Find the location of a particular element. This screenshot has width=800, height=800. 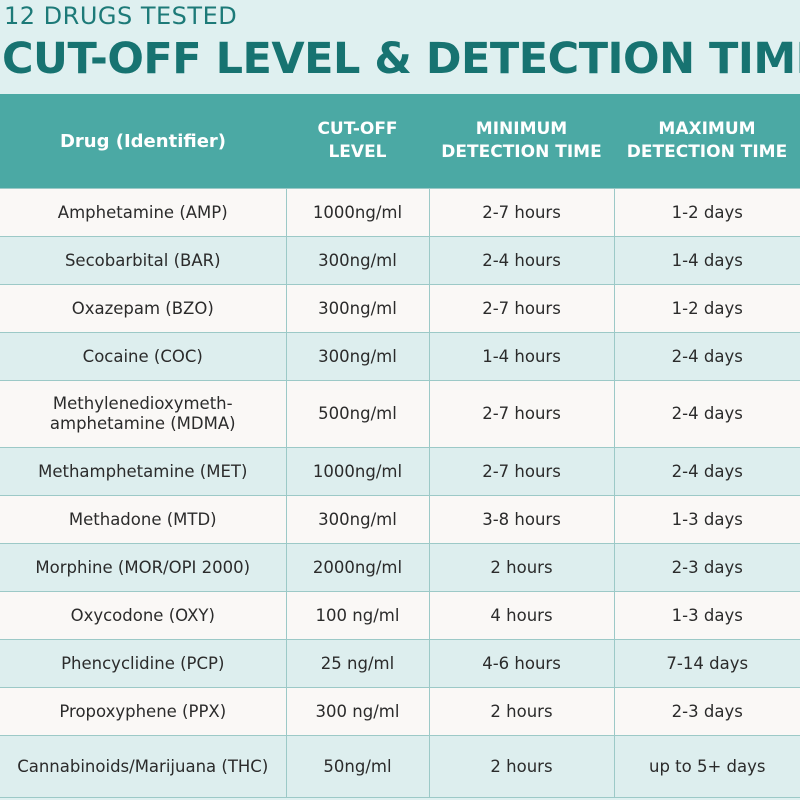

max-detection-cell-text: up to 5+ days is located at coordinates (707, 766).